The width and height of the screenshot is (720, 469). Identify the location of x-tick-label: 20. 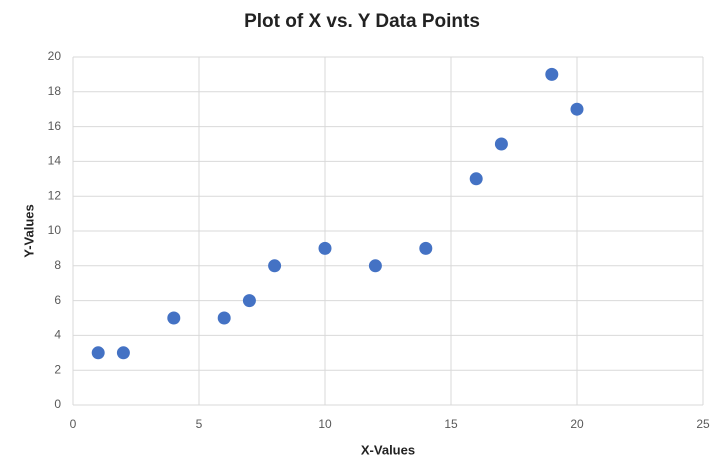
(577, 424).